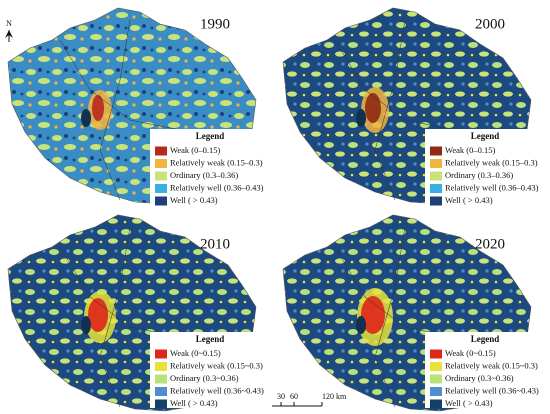  What do you see at coordinates (334, 396) in the screenshot?
I see `scale-label: 120 km` at bounding box center [334, 396].